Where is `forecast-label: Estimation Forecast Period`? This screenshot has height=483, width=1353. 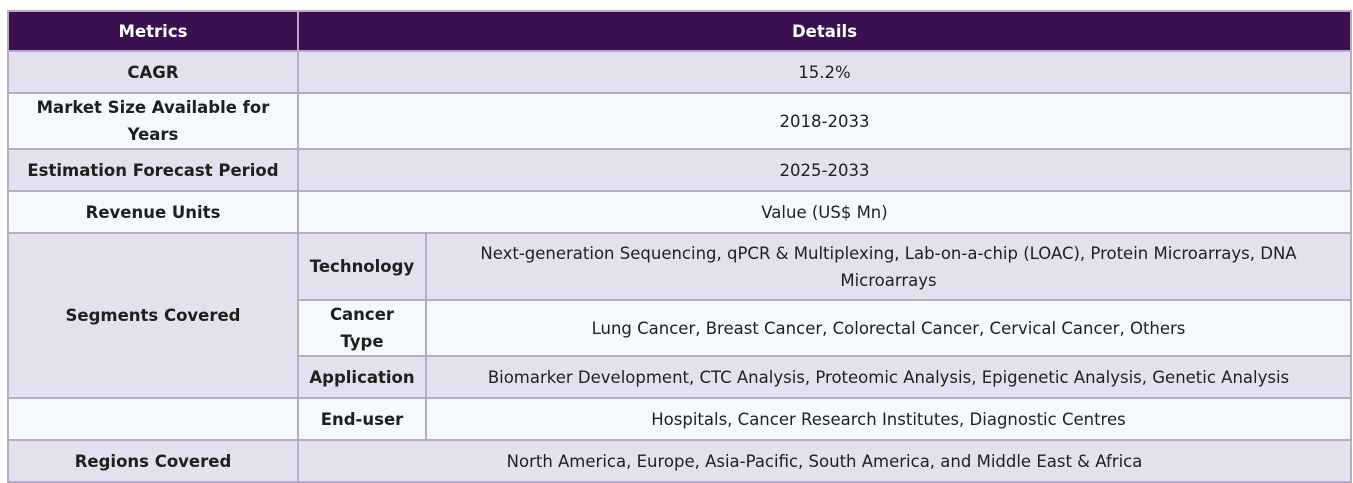 forecast-label: Estimation Forecast Period is located at coordinates (153, 170).